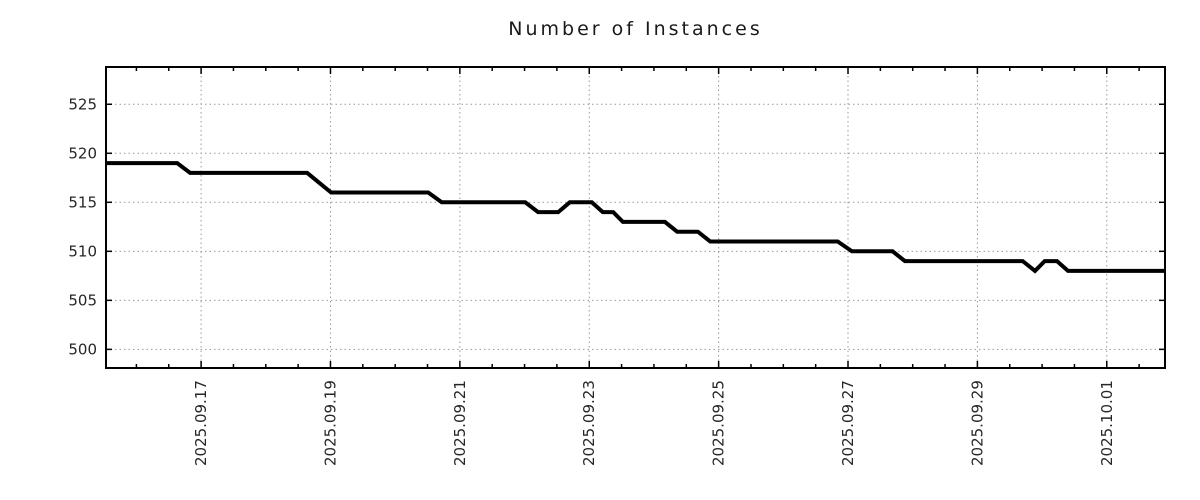 The height and width of the screenshot is (500, 1200). What do you see at coordinates (848, 423) in the screenshot?
I see `x-tick-label: 2025.09.27` at bounding box center [848, 423].